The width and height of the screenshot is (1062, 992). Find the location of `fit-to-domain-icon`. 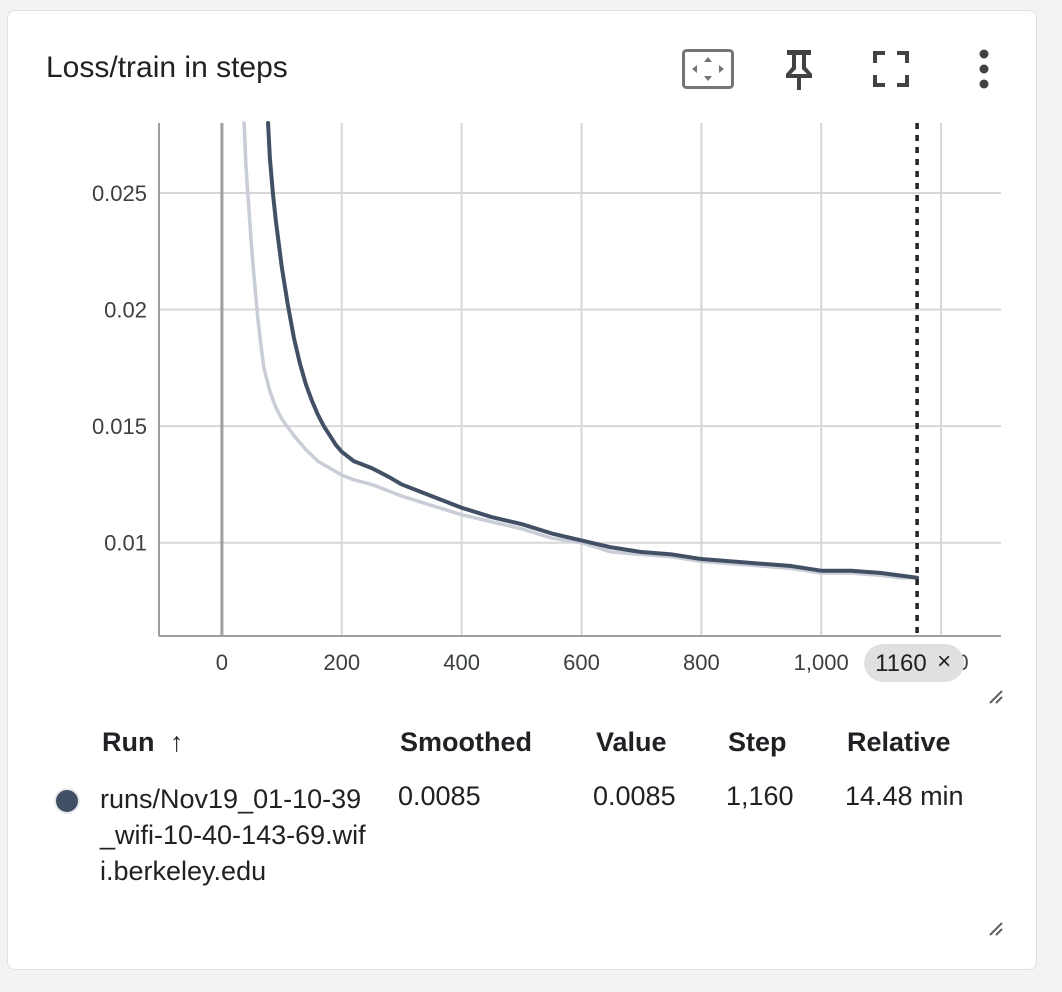

fit-to-domain-icon is located at coordinates (708, 69).